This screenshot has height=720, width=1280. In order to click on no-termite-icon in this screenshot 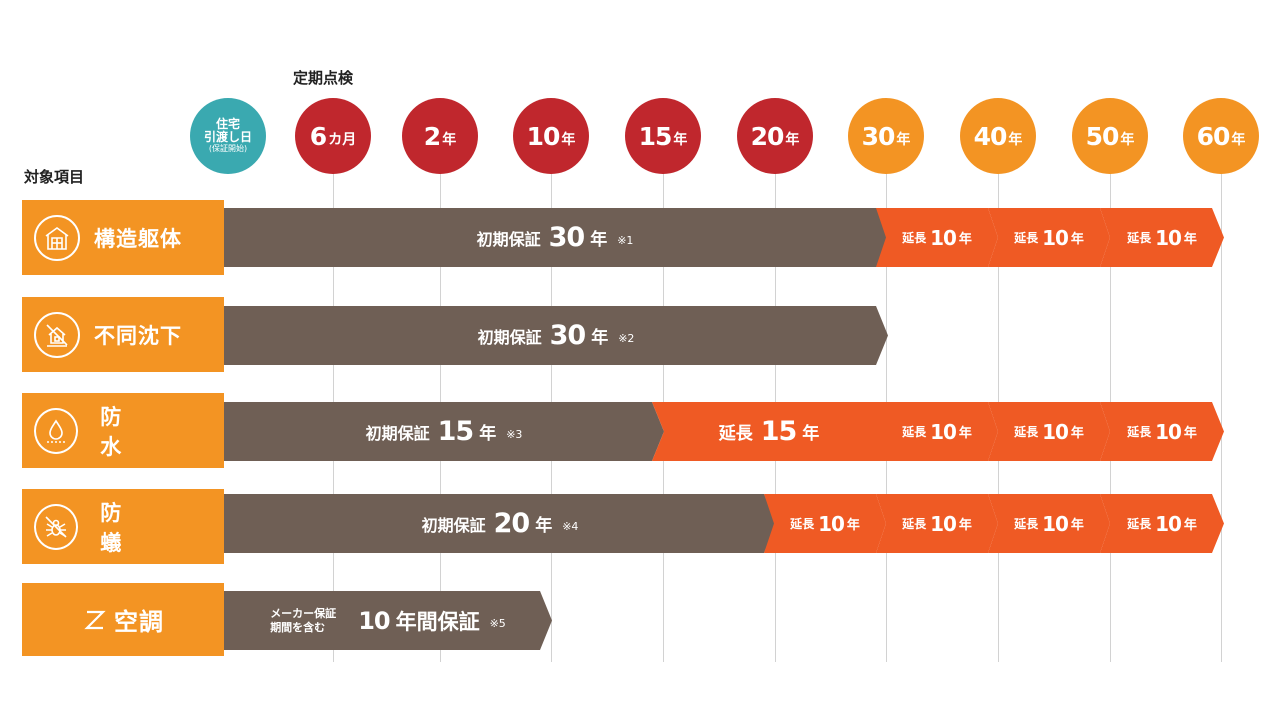, I will do `click(56, 526)`.